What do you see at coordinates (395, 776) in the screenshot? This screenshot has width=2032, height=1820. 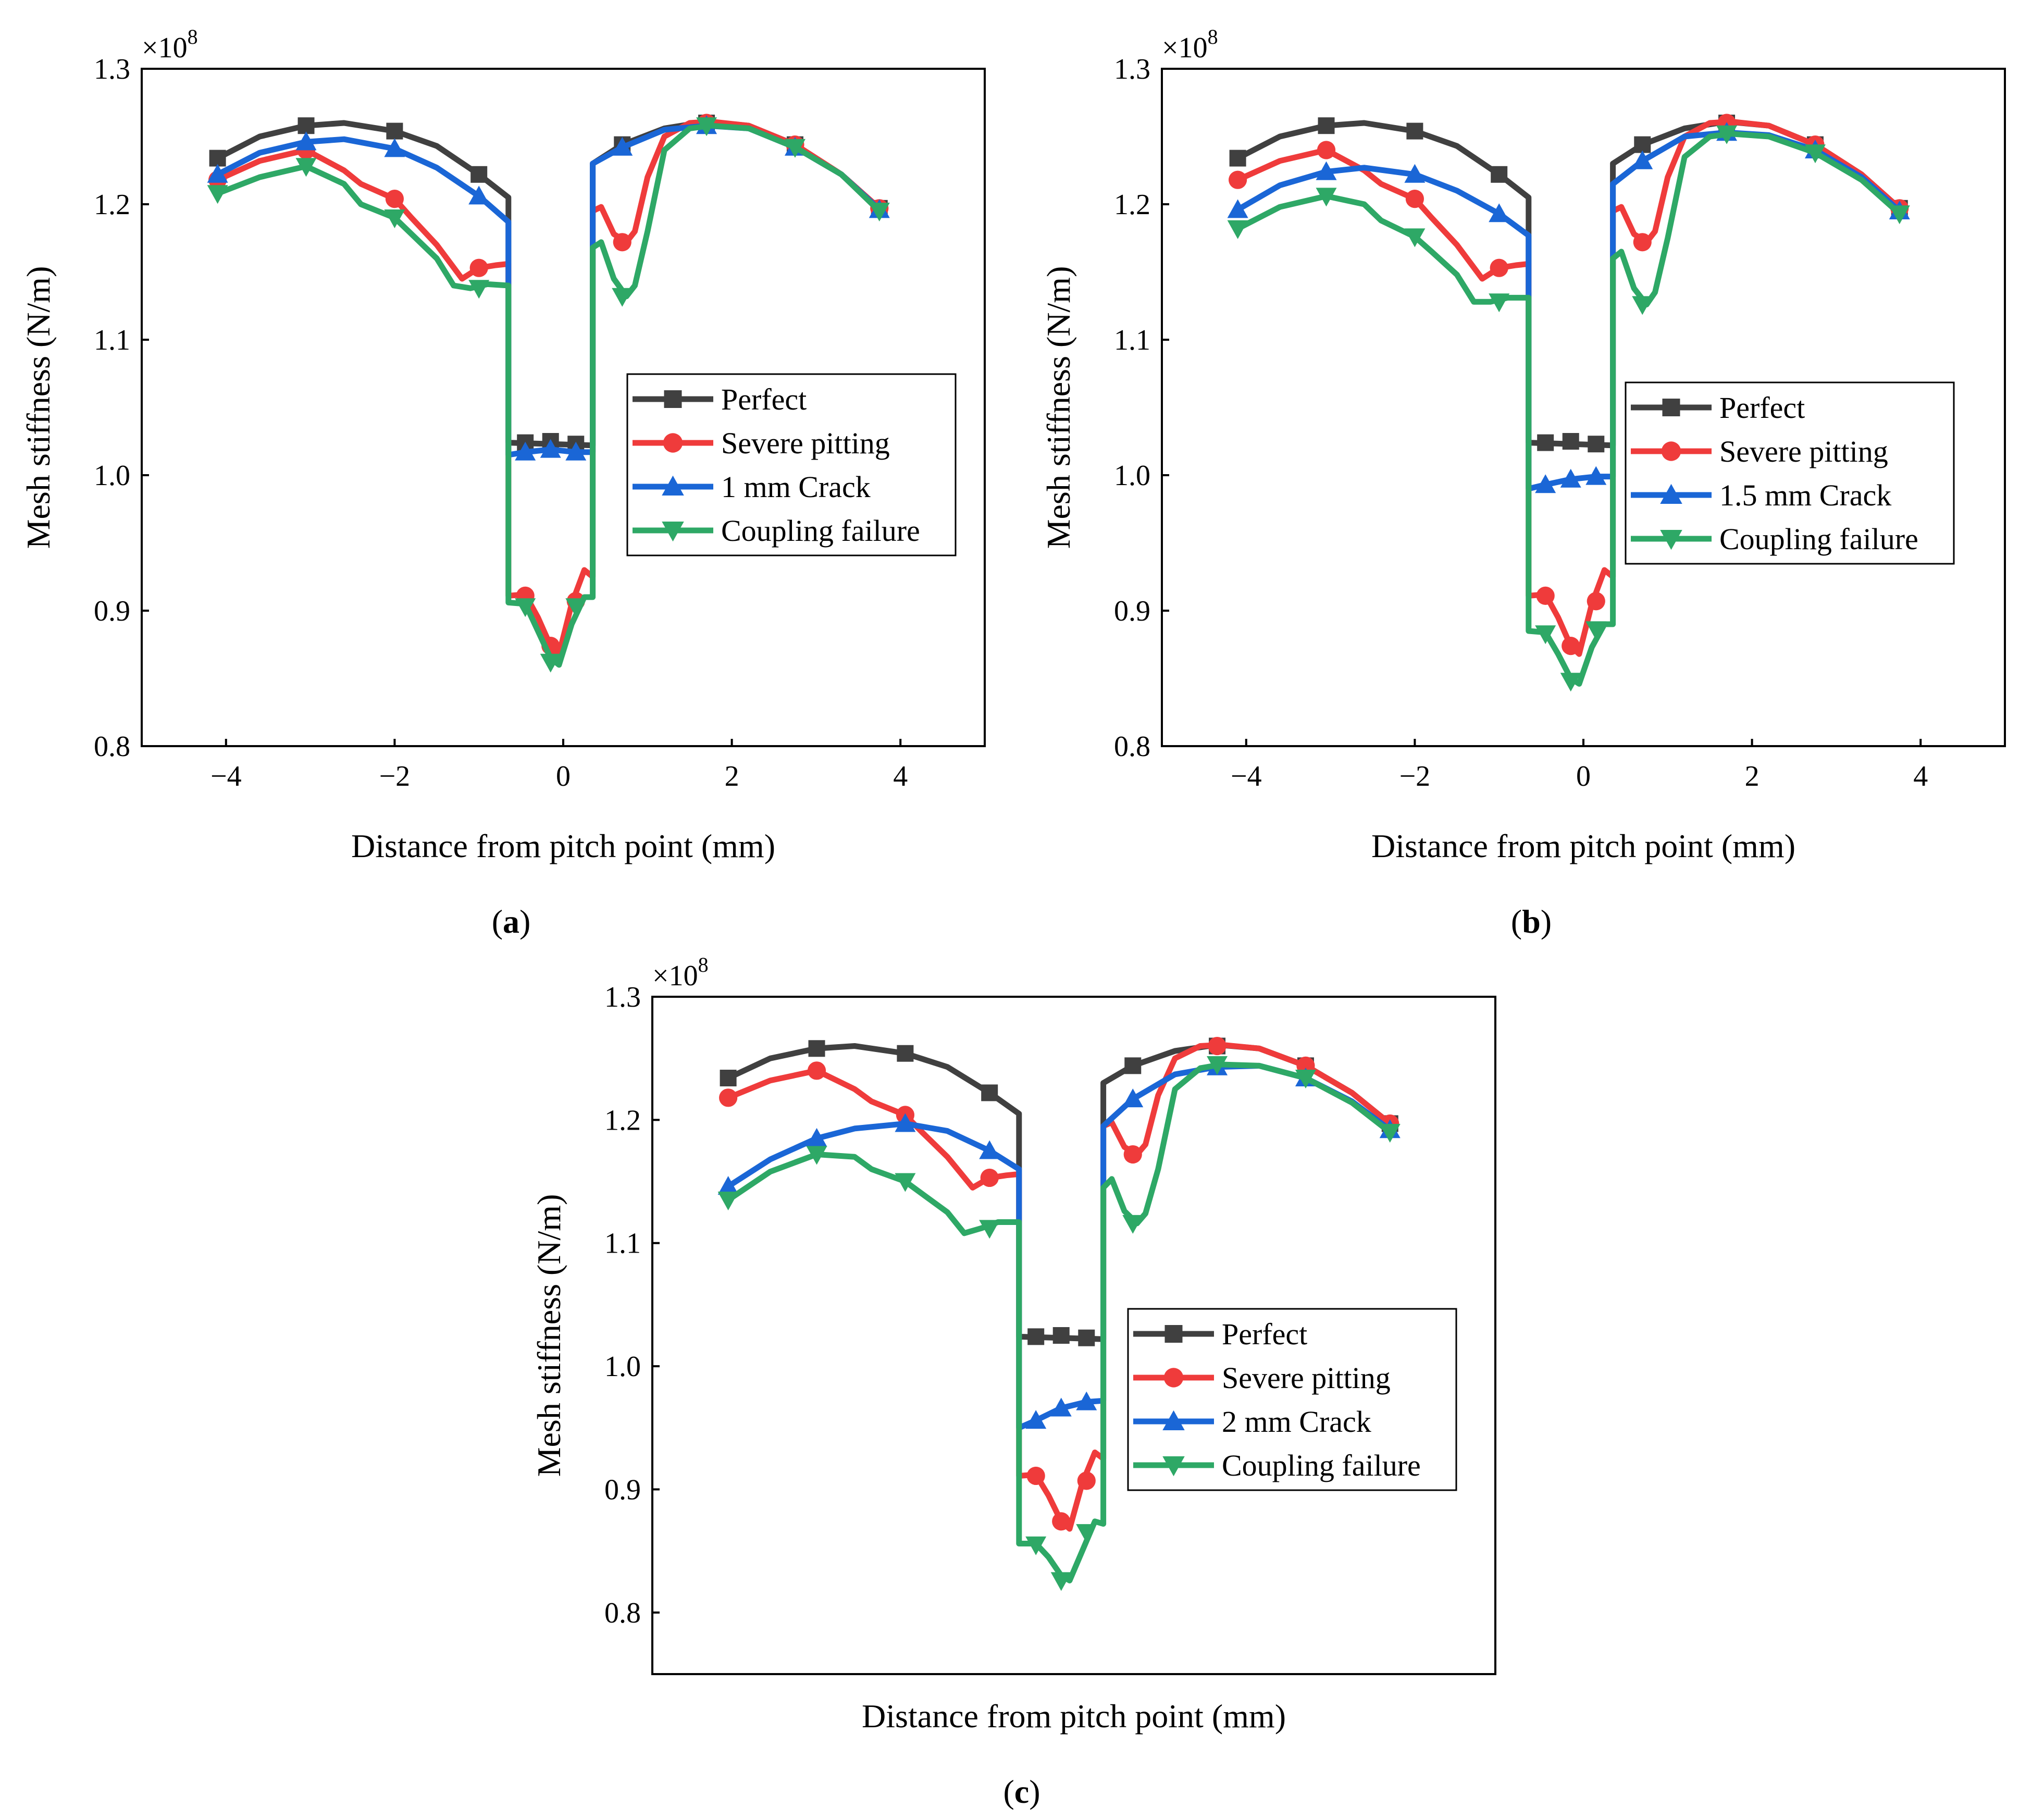 I see `x-tick-label: −2` at bounding box center [395, 776].